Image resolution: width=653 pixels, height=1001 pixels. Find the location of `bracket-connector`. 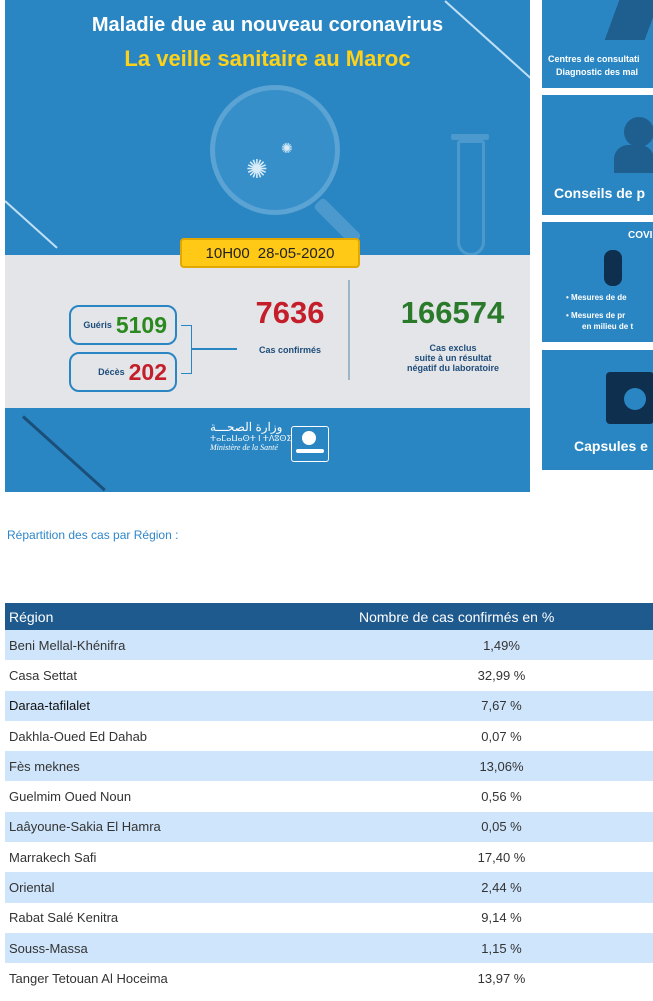

bracket-connector is located at coordinates (186, 349).